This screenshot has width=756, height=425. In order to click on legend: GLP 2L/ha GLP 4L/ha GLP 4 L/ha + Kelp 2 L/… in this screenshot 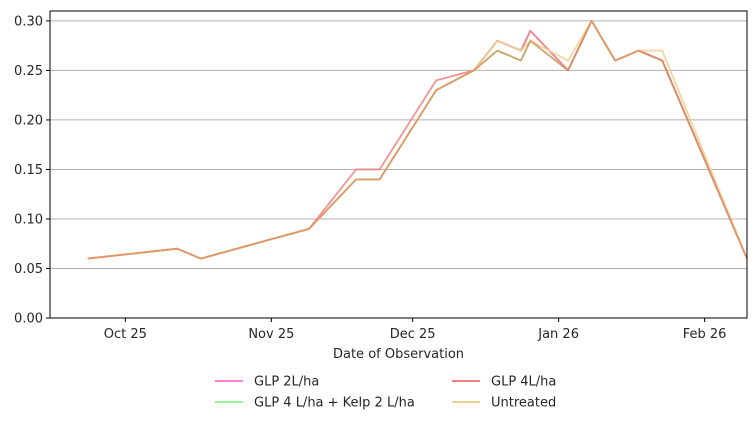, I will do `click(385, 393)`.